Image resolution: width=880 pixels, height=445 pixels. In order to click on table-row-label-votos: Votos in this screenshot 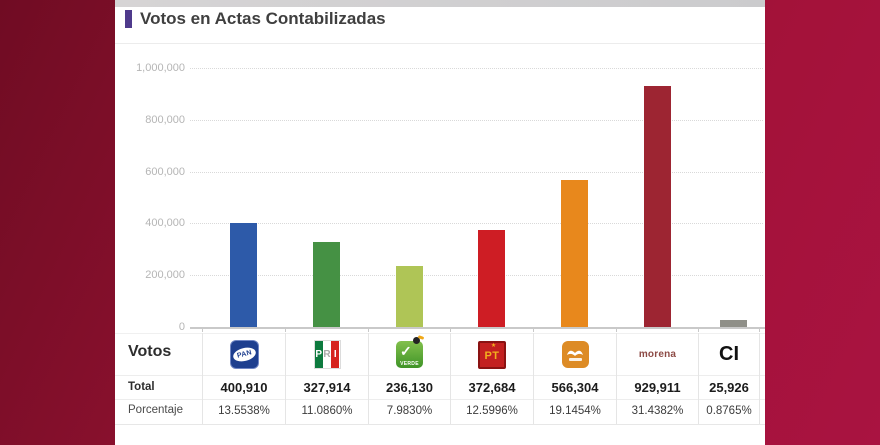, I will do `click(150, 351)`.